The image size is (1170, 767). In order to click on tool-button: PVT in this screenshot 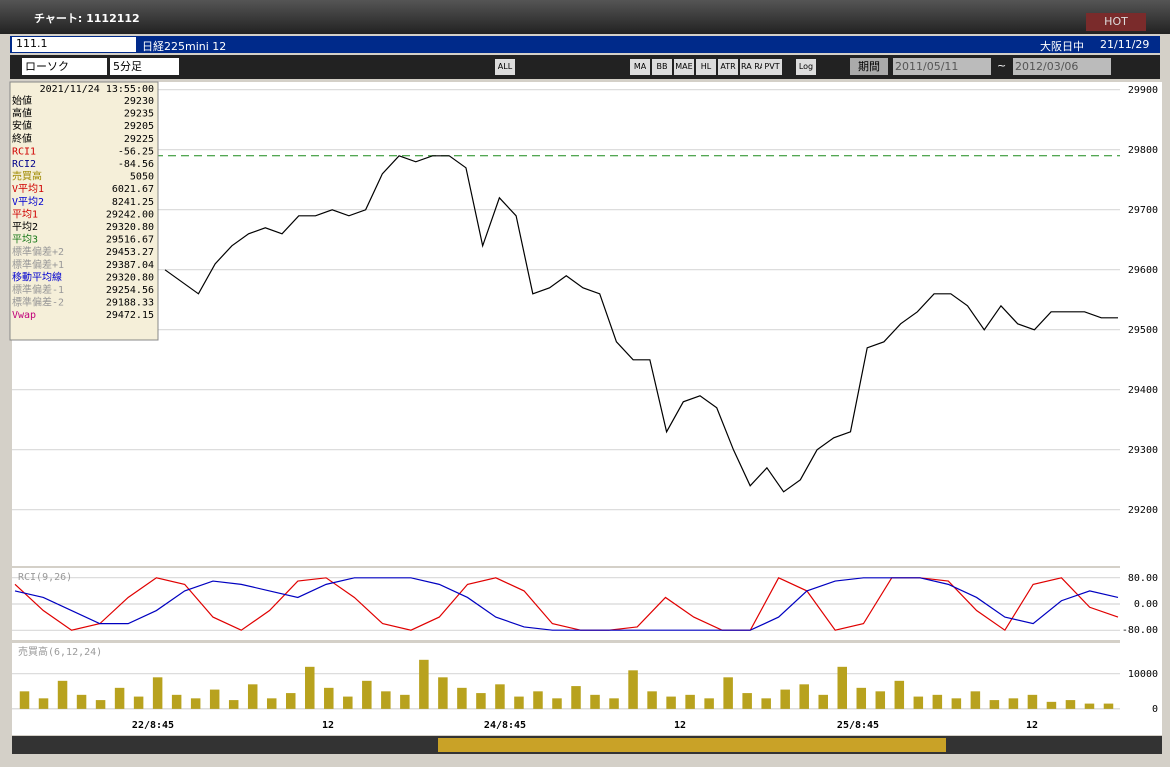, I will do `click(772, 67)`.